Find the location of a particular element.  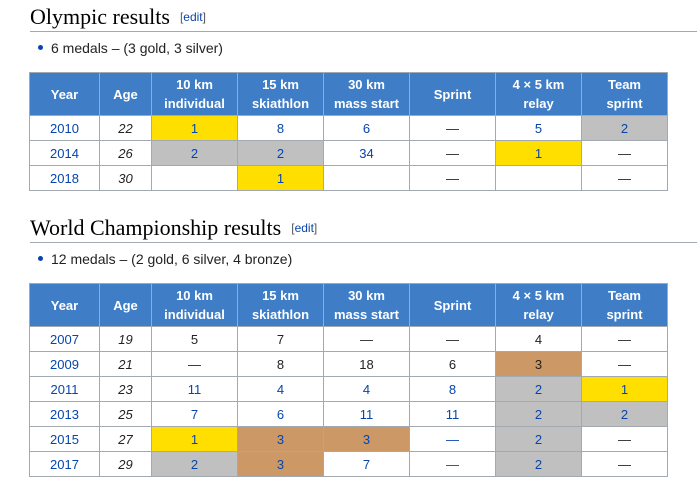

olympic-edit-link: edit is located at coordinates (193, 17).